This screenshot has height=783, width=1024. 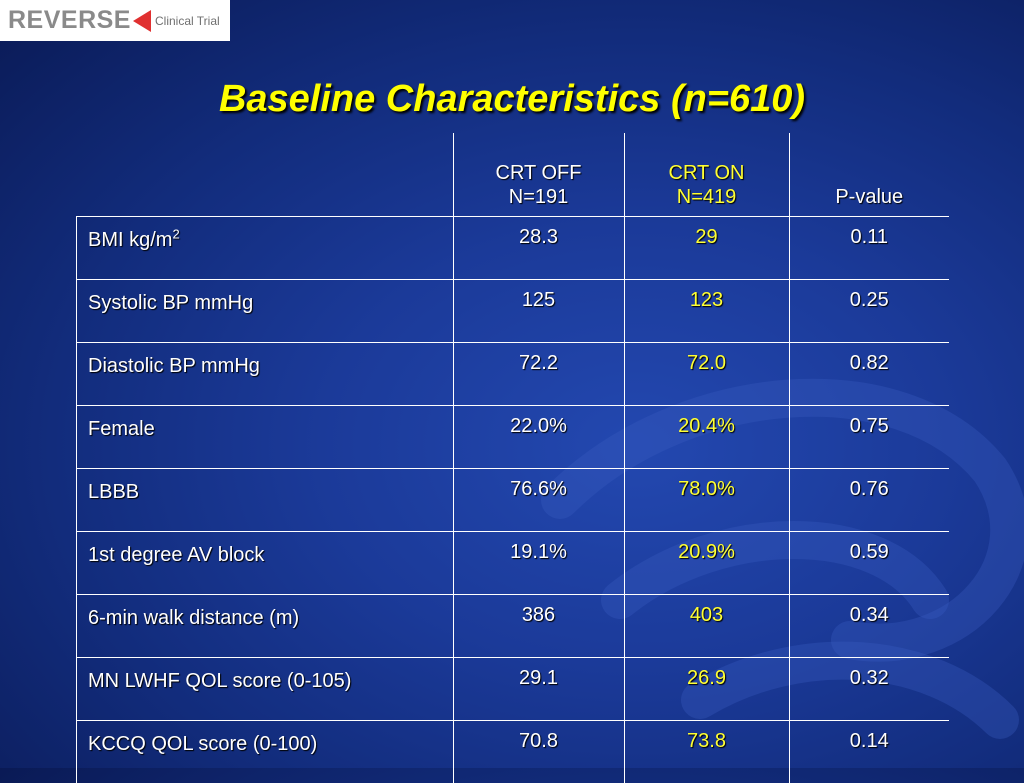 What do you see at coordinates (265, 175) in the screenshot?
I see `header-blank-cell` at bounding box center [265, 175].